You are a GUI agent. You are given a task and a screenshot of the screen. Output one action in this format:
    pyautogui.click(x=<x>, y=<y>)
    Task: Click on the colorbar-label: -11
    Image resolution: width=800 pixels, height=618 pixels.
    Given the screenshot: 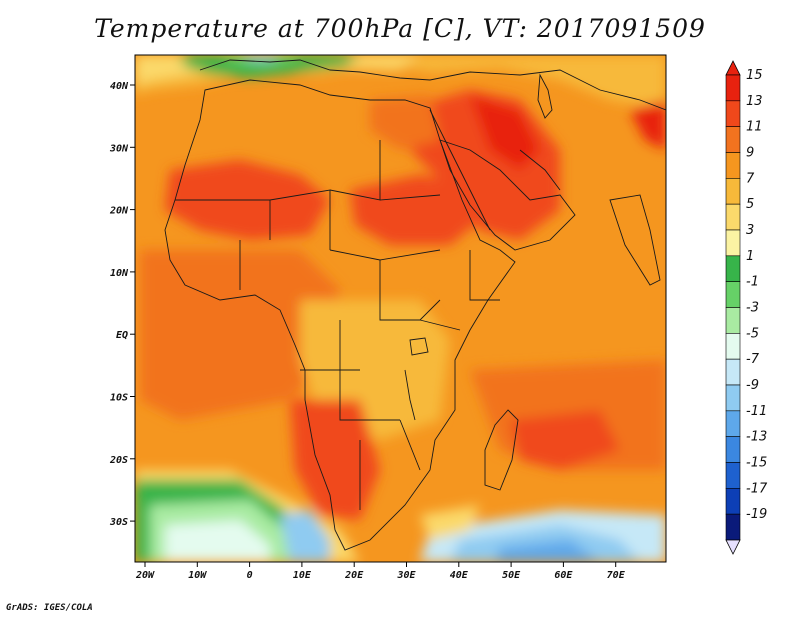 What is the action you would take?
    pyautogui.click(x=756, y=411)
    